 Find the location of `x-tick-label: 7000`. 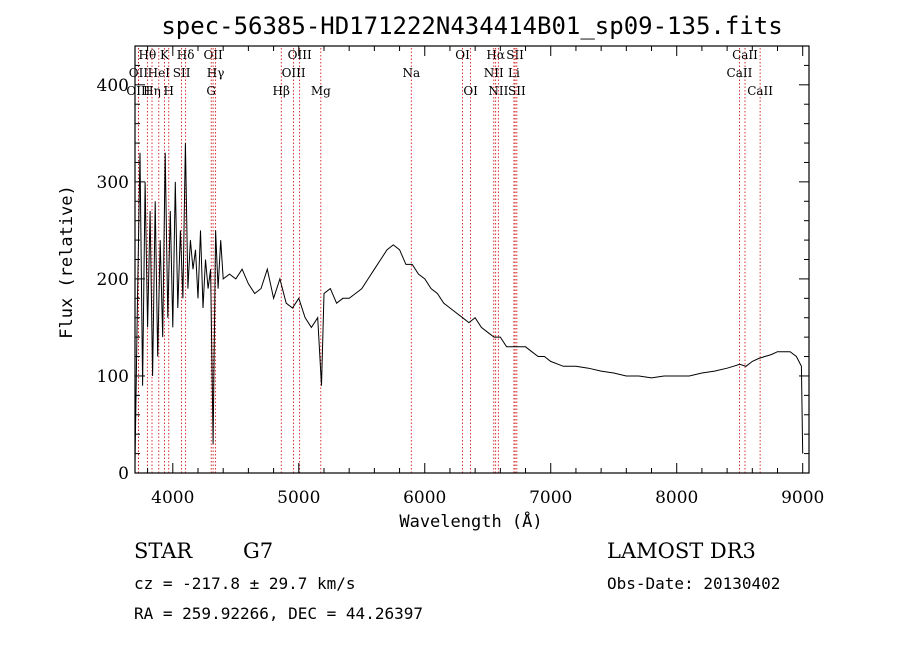

x-tick-label: 7000 is located at coordinates (550, 498).